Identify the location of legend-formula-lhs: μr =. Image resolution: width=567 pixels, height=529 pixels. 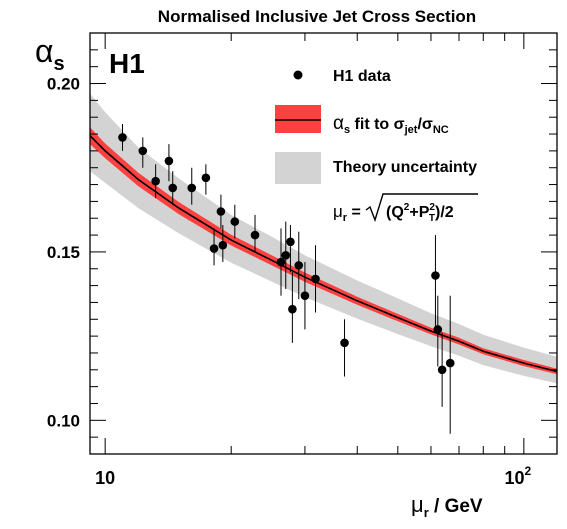
(347, 213).